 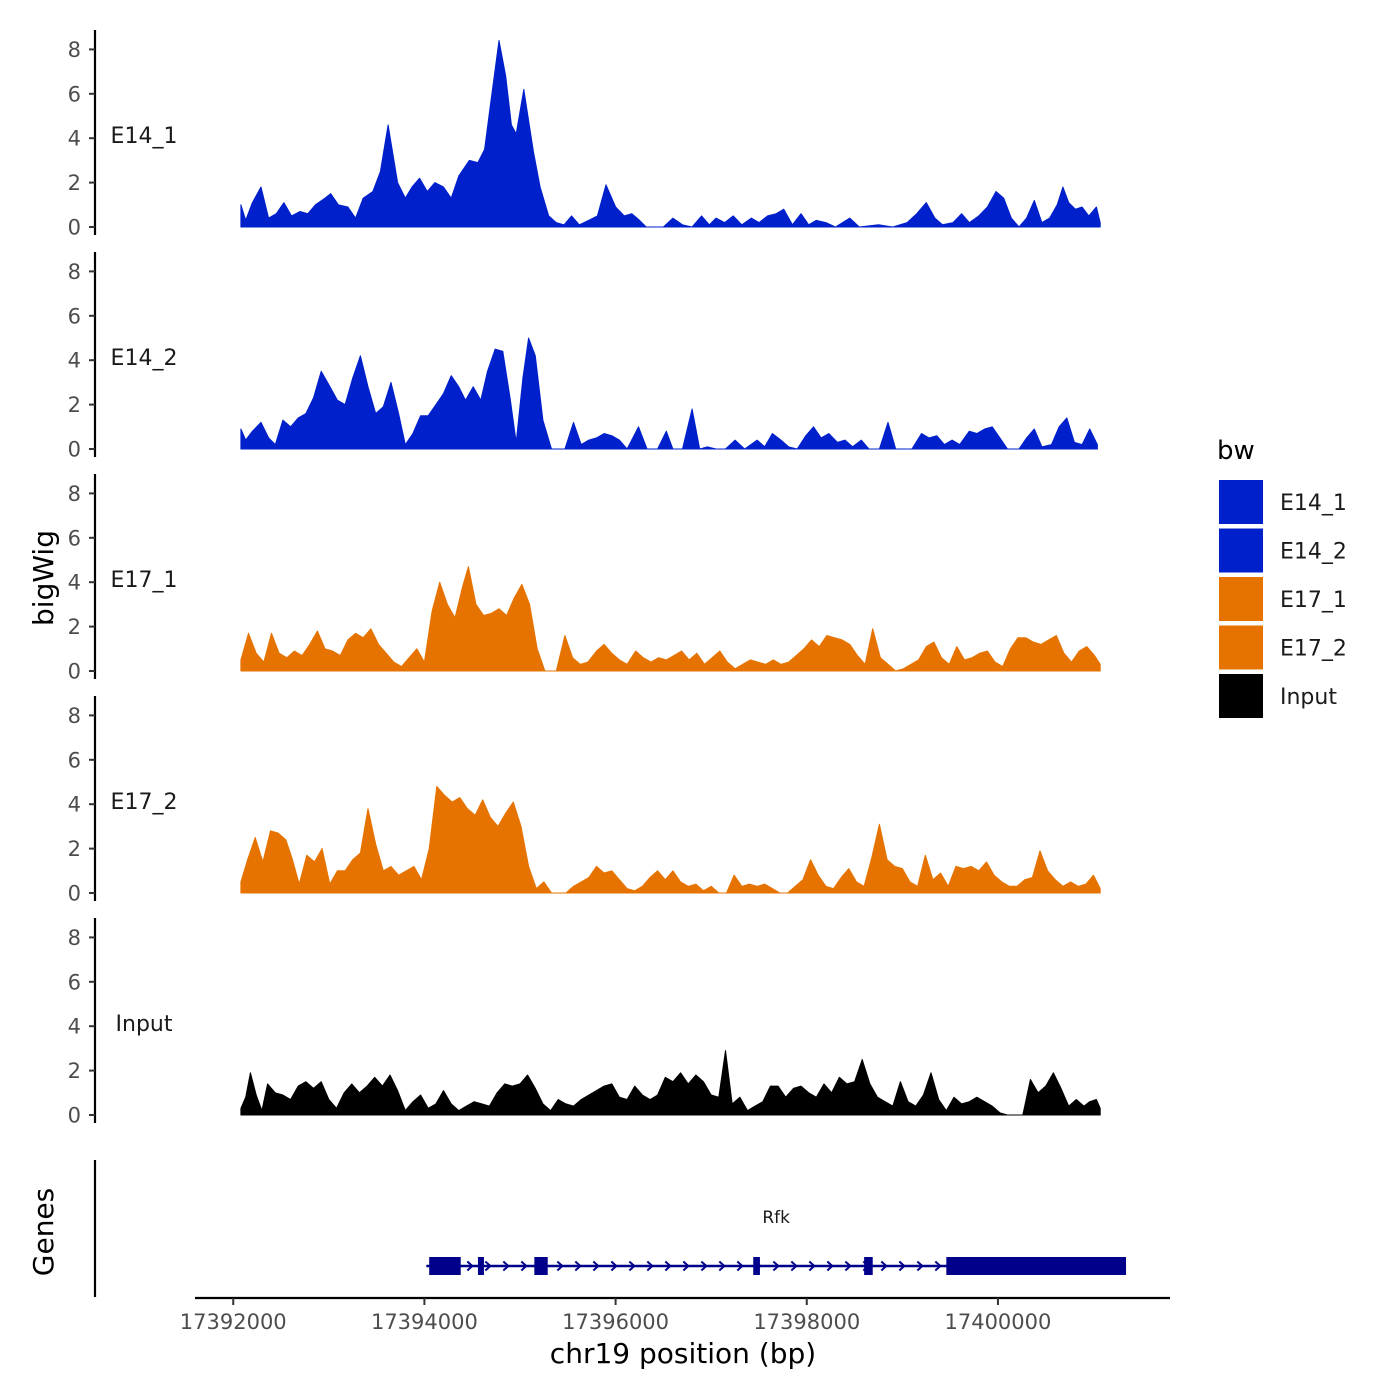 What do you see at coordinates (776, 1218) in the screenshot?
I see `gene-label-Rfk: Rfk` at bounding box center [776, 1218].